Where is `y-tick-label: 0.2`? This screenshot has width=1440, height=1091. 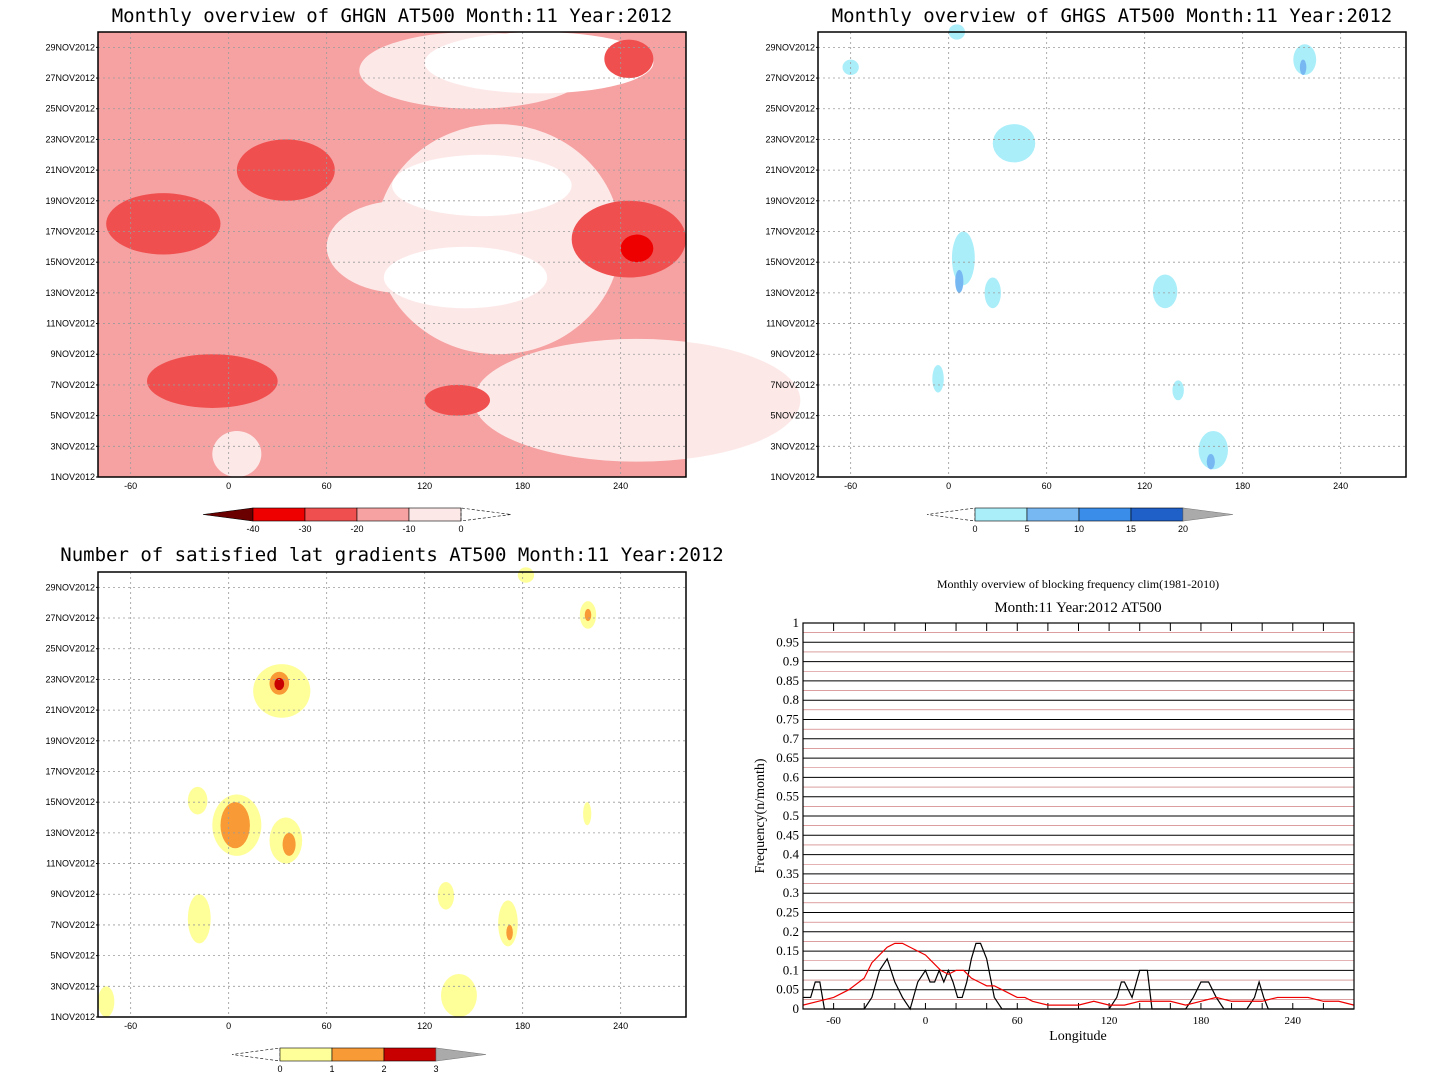 y-tick-label: 0.2 is located at coordinates (791, 931).